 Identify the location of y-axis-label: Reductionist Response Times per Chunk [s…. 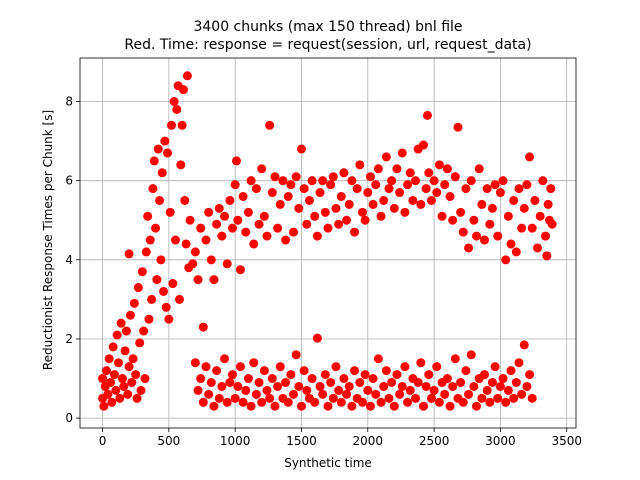
(48, 240).